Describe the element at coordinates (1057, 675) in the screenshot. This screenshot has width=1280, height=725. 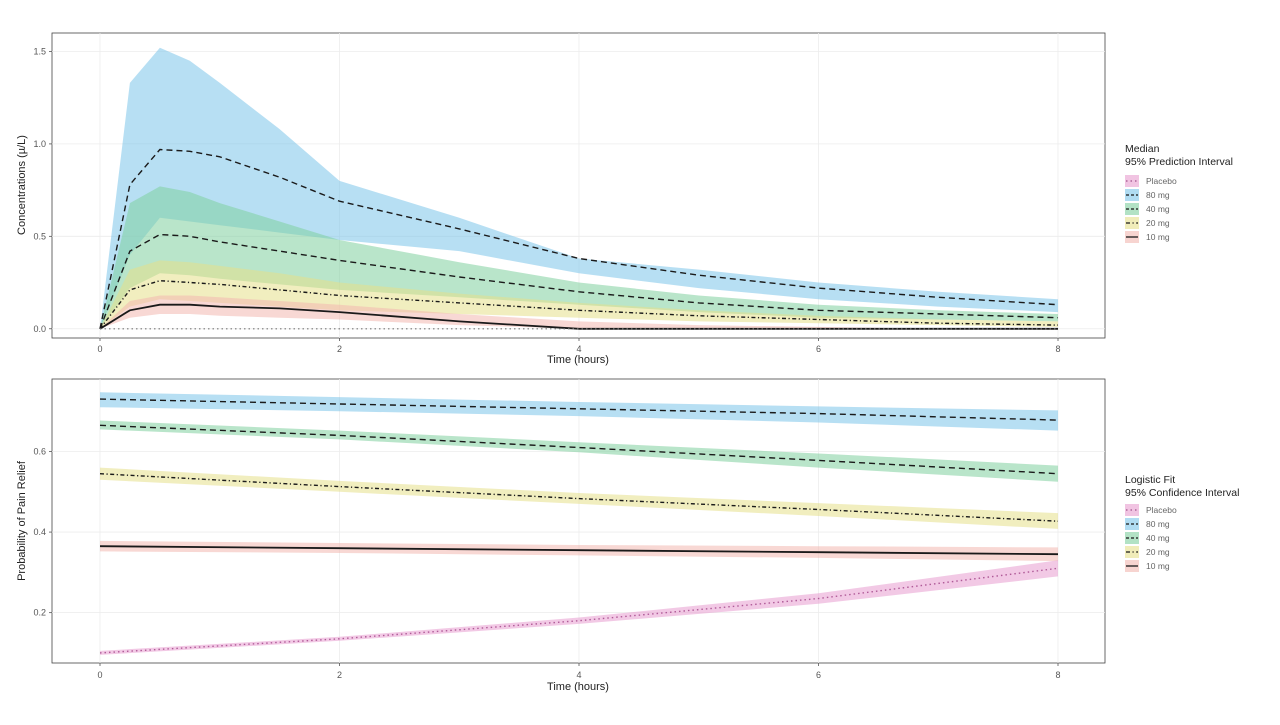
I see `pain-relief-xtick-label-4: 8` at that location.